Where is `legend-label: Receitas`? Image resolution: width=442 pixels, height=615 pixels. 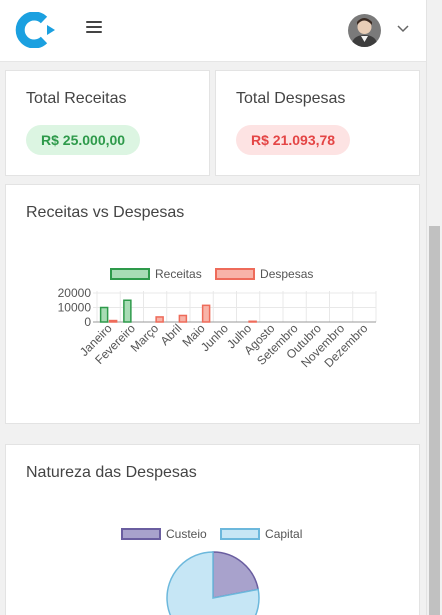 legend-label: Receitas is located at coordinates (178, 274).